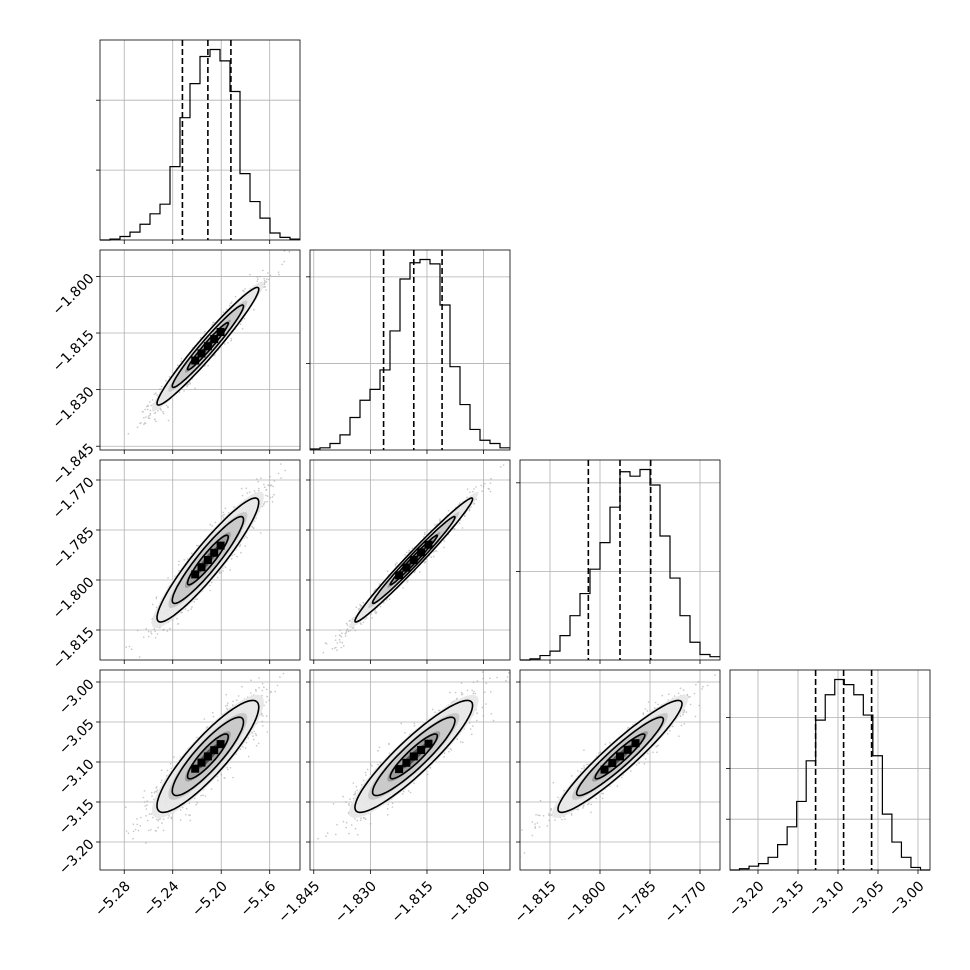 This screenshot has height=970, width=970. Describe the element at coordinates (686, 902) in the screenshot. I see `x-tick-label: −1.770` at that location.